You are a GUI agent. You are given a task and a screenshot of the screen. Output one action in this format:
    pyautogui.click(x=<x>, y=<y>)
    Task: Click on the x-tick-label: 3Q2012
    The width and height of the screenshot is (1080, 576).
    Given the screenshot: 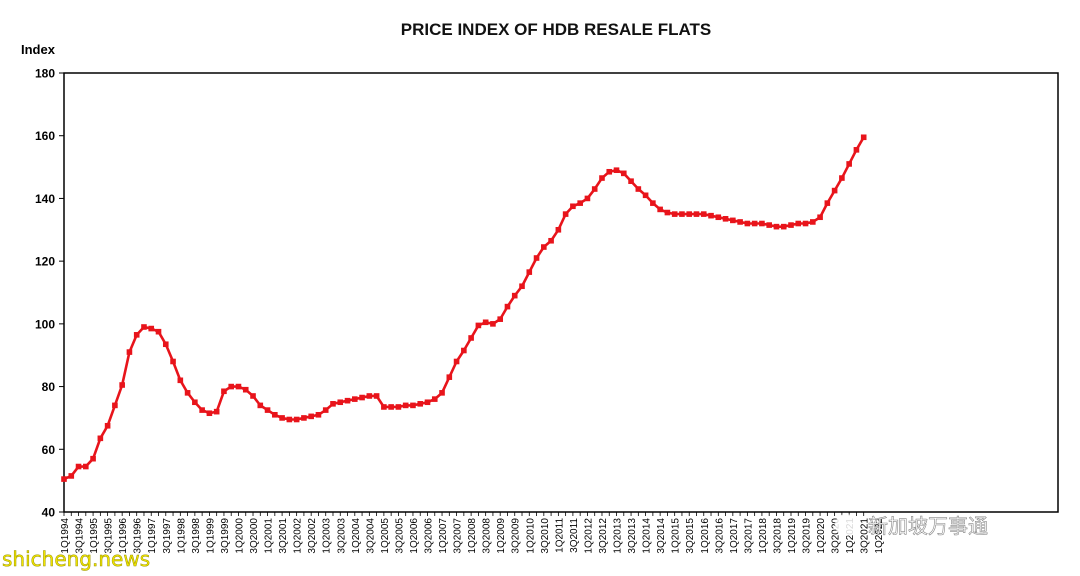 What is the action you would take?
    pyautogui.click(x=603, y=536)
    